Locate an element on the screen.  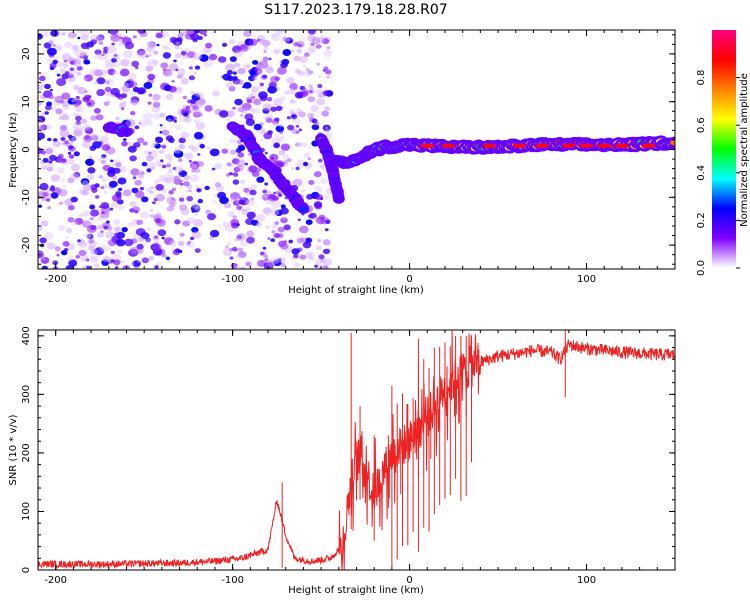
snr-x-label: Height of straight line (km) is located at coordinates (356, 590).